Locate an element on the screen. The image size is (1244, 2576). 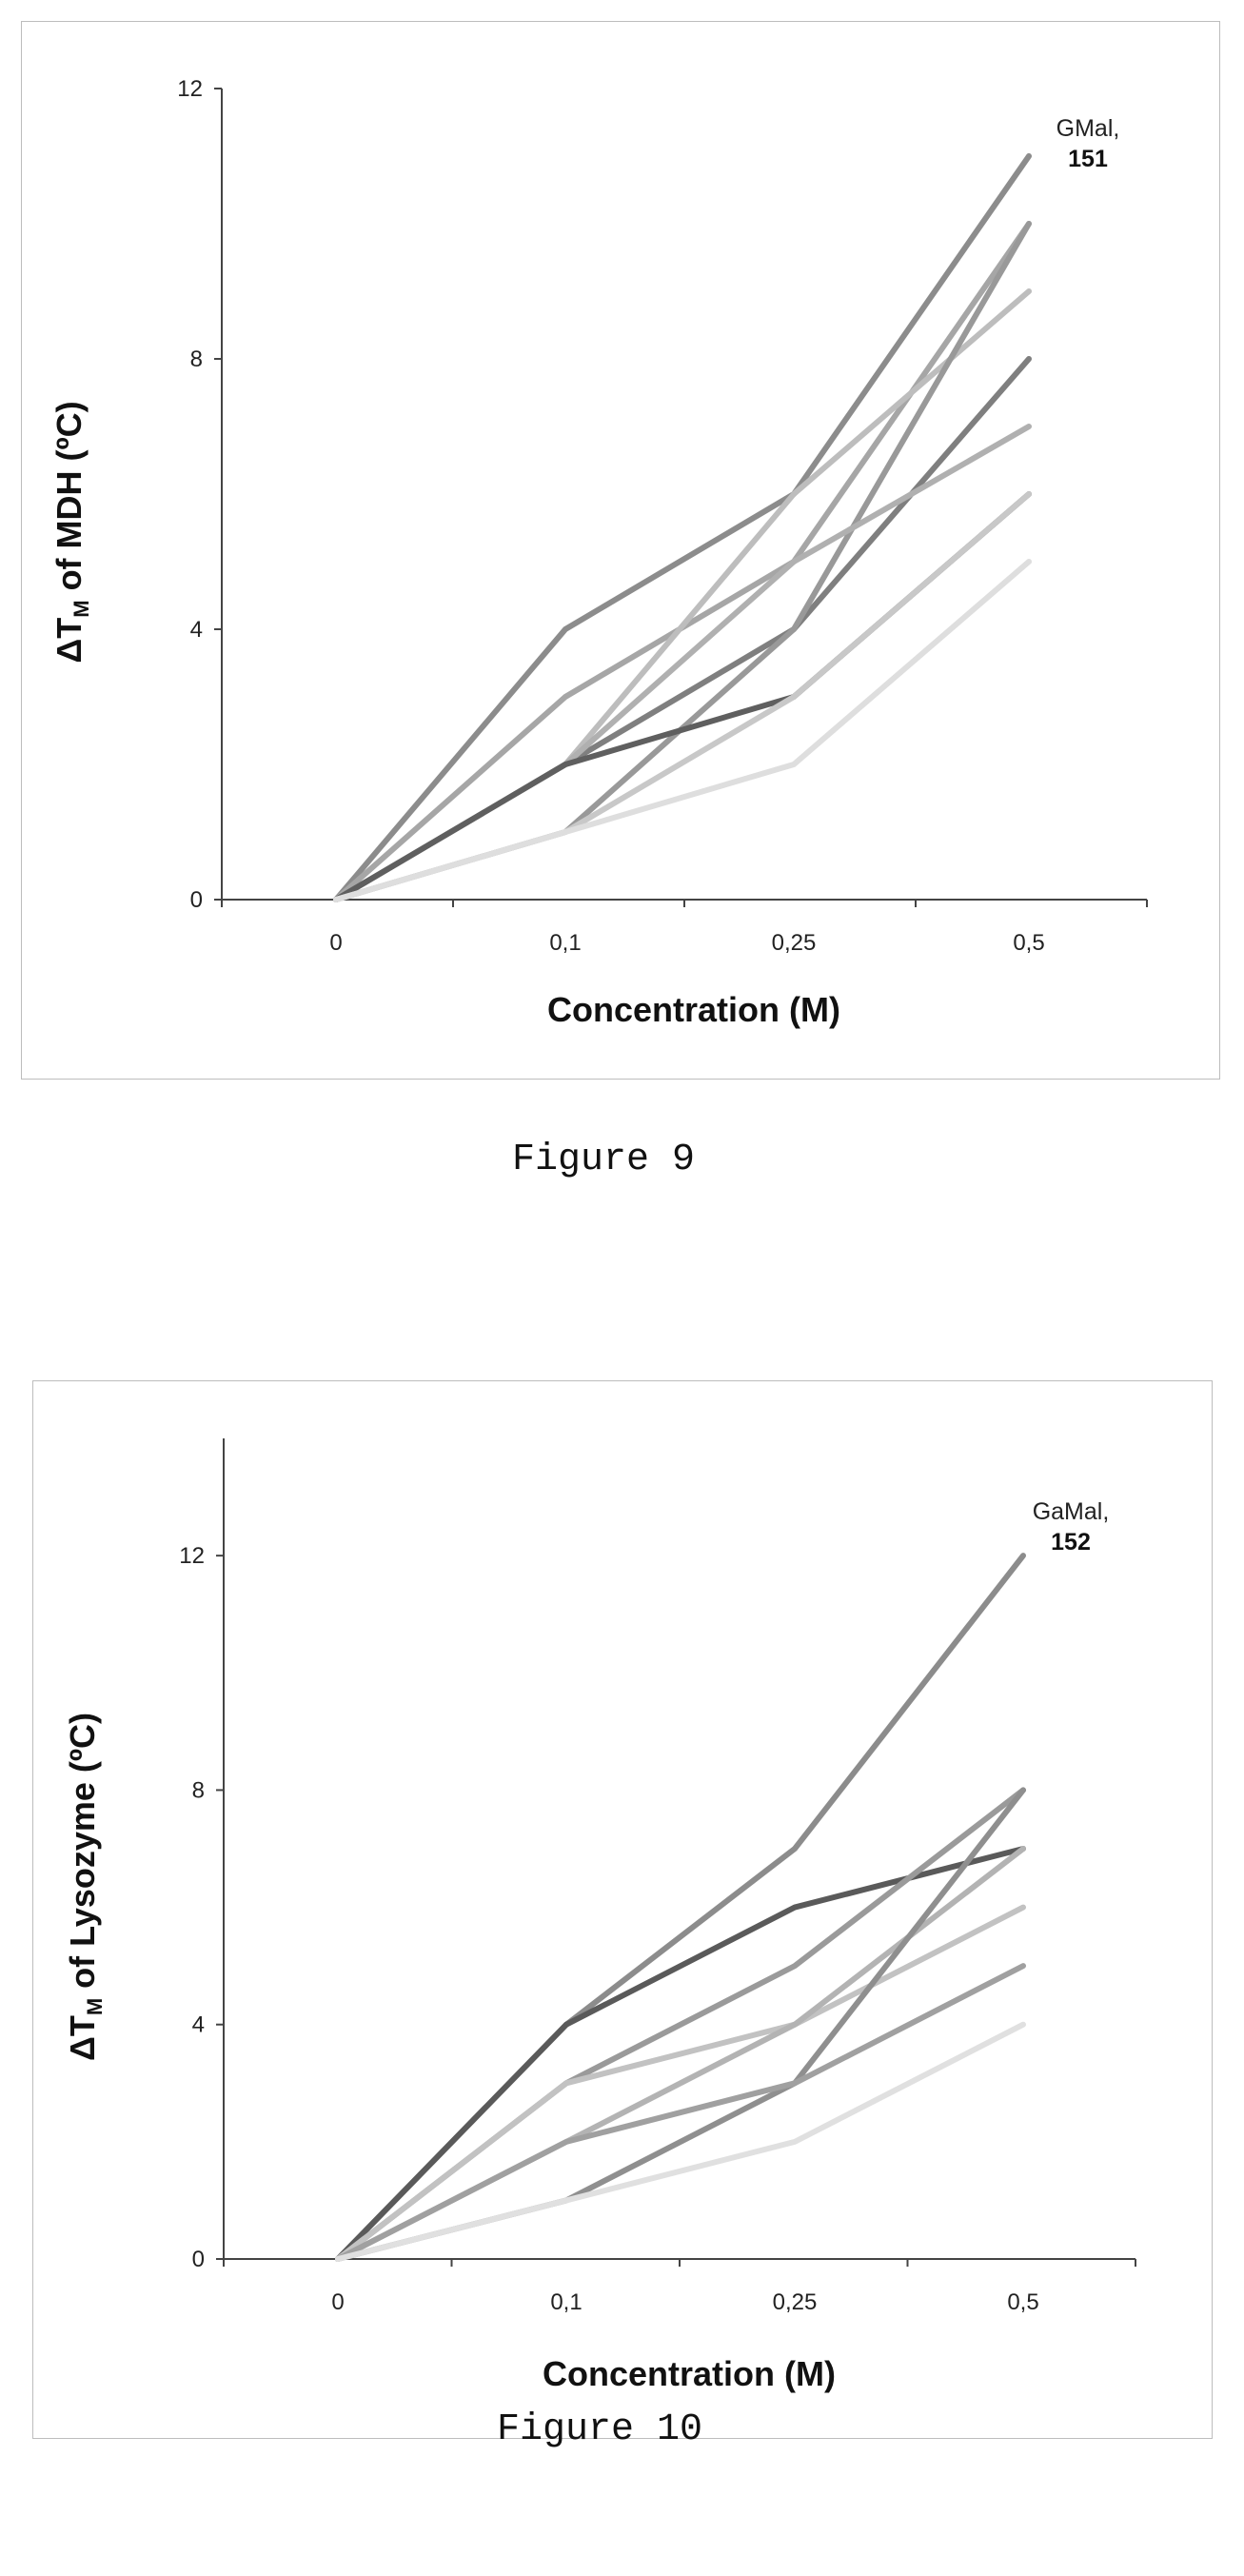
series-annotation-name: GMal, is located at coordinates (1088, 128).